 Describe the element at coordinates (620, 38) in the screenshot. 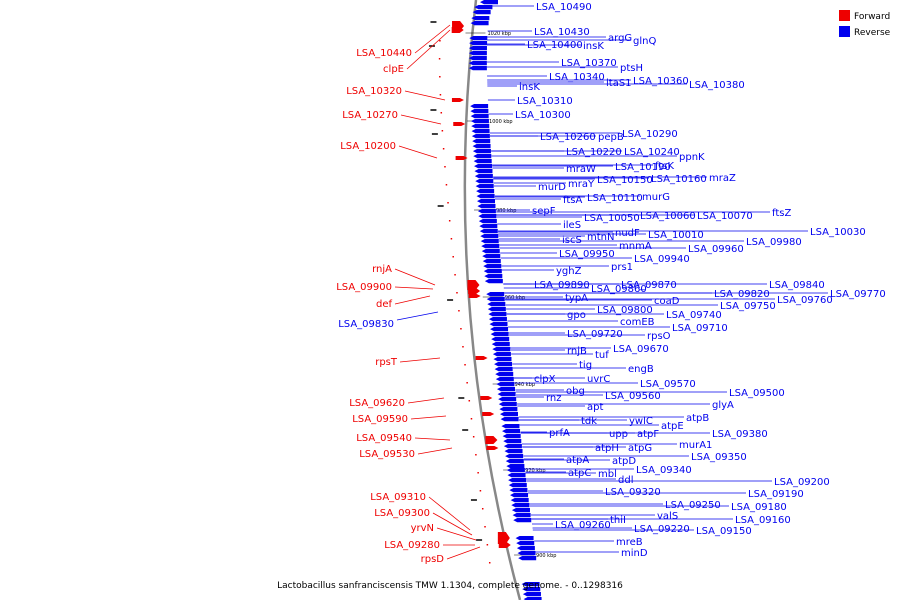

I see `reverse-gene-label: argG` at that location.